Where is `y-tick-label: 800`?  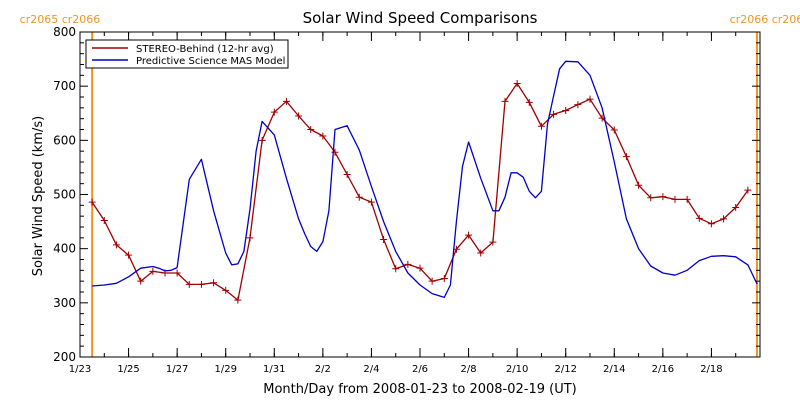 y-tick-label: 800 is located at coordinates (64, 32).